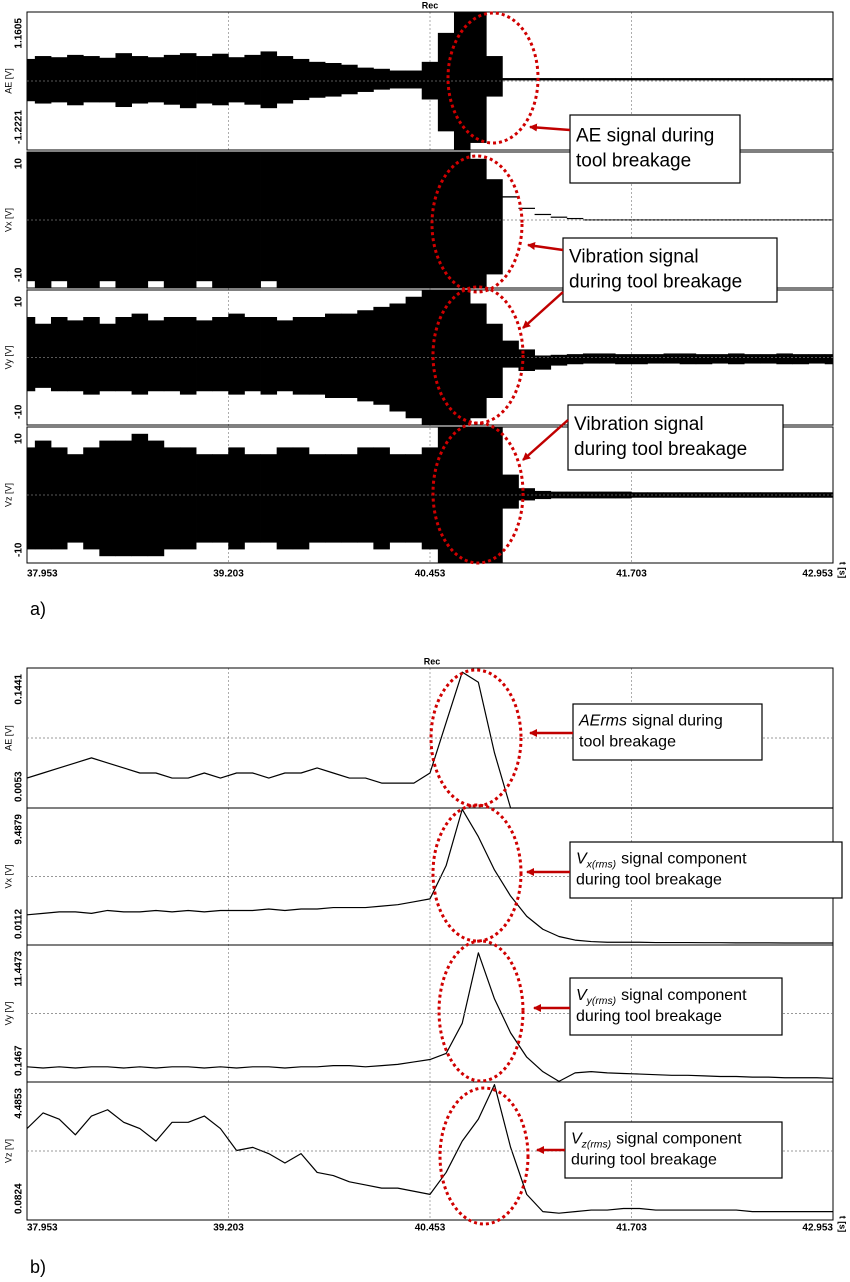  I want to click on signal-line, so click(430, 1149).